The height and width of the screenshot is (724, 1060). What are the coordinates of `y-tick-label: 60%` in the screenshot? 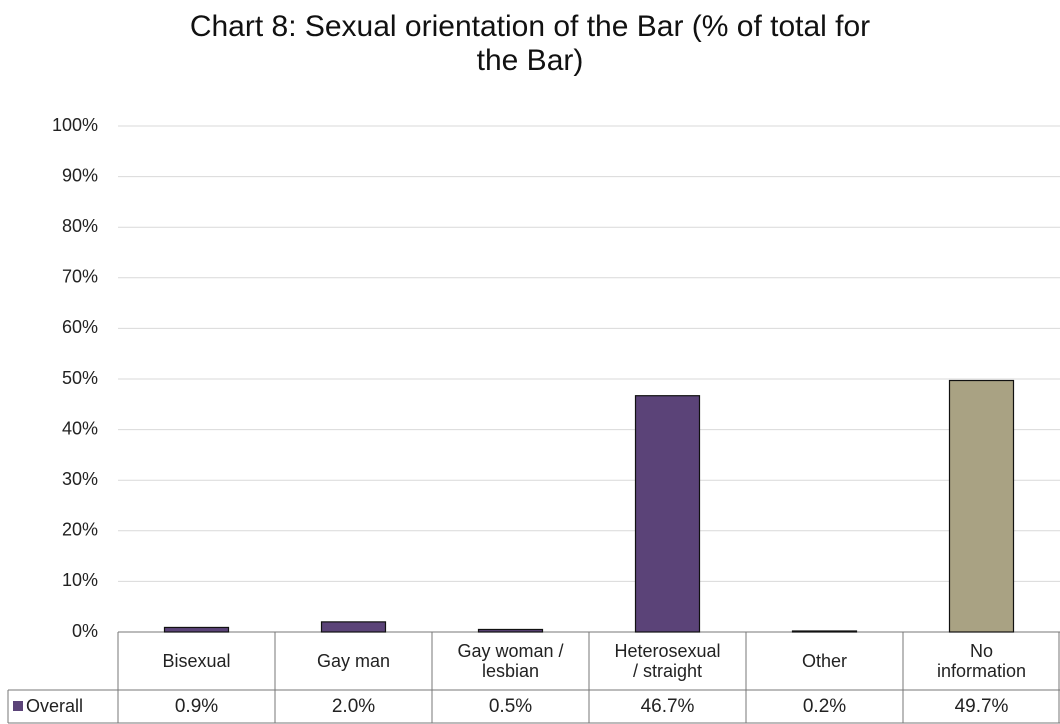 It's located at (80, 327).